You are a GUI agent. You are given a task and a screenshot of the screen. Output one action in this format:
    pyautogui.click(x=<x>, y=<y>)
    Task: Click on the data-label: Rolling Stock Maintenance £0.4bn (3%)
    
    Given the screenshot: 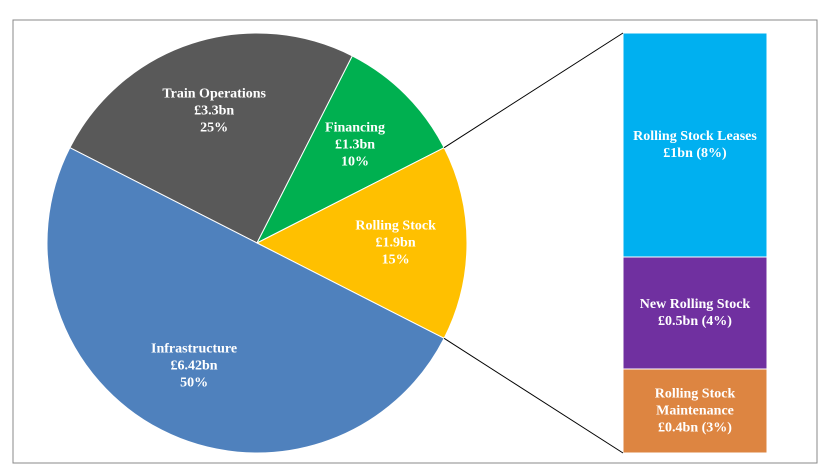 What is the action you would take?
    pyautogui.click(x=695, y=411)
    